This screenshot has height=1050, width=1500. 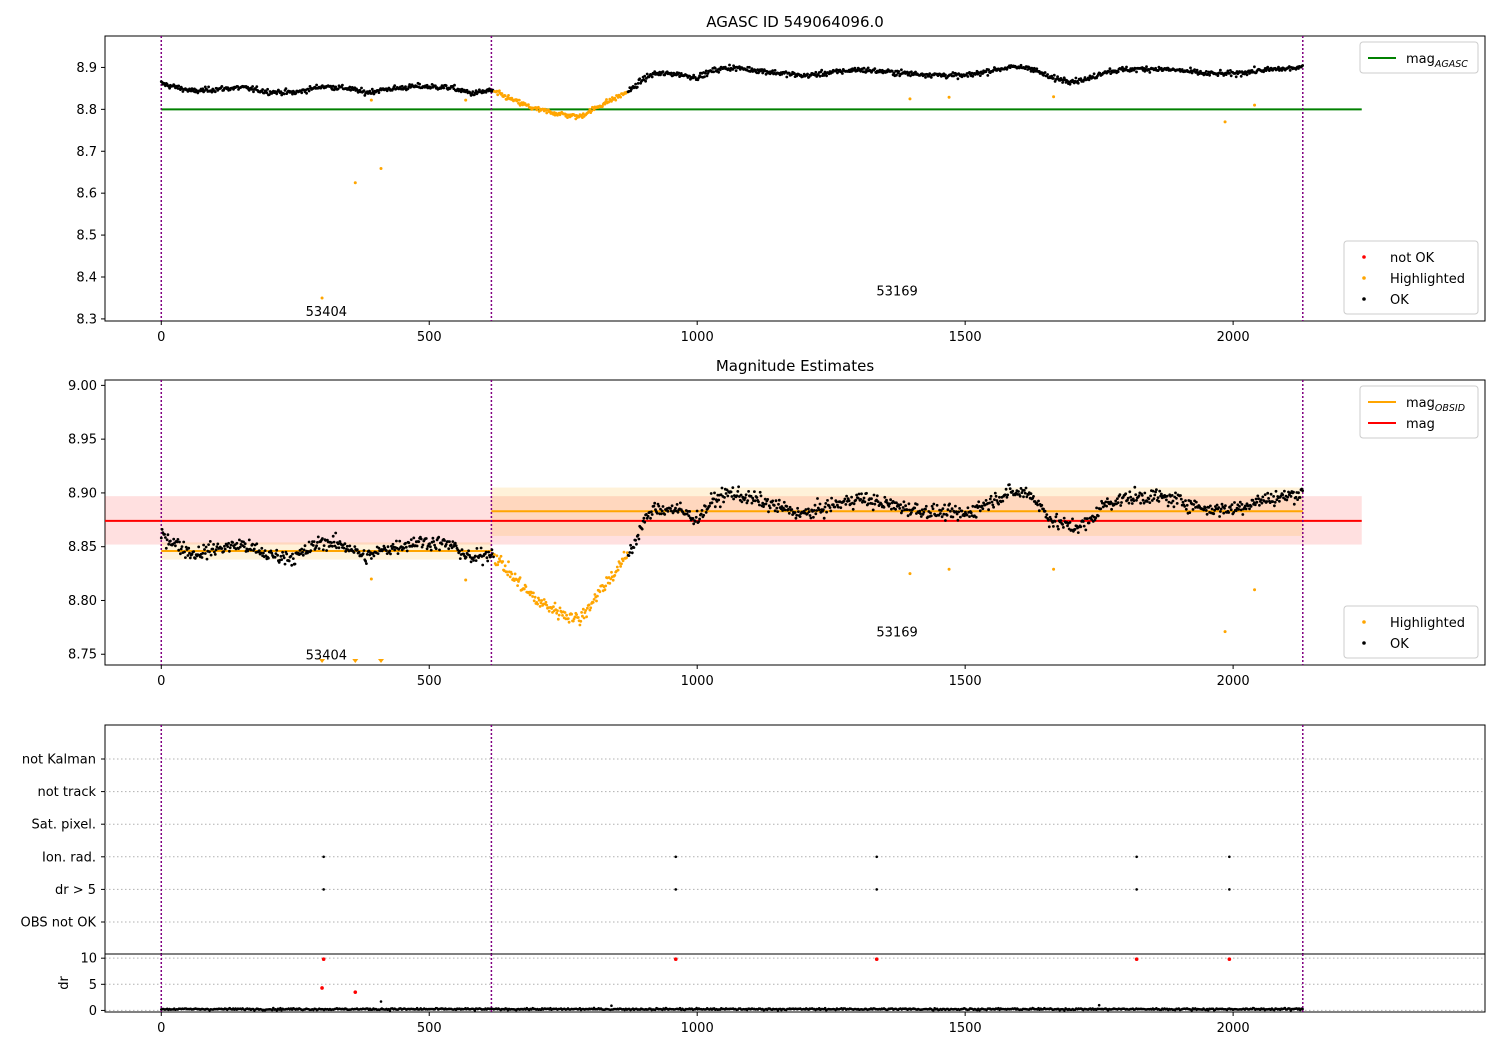 I want to click on plot-frame, so click(x=795, y=983).